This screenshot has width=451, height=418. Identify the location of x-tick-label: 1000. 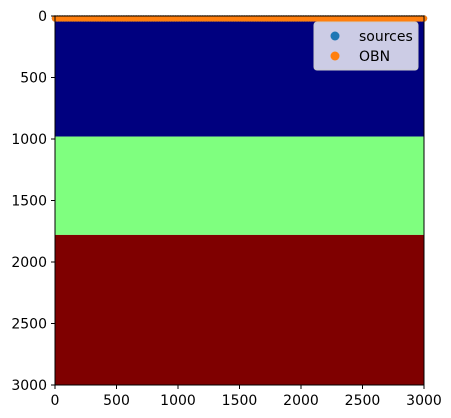
(178, 401).